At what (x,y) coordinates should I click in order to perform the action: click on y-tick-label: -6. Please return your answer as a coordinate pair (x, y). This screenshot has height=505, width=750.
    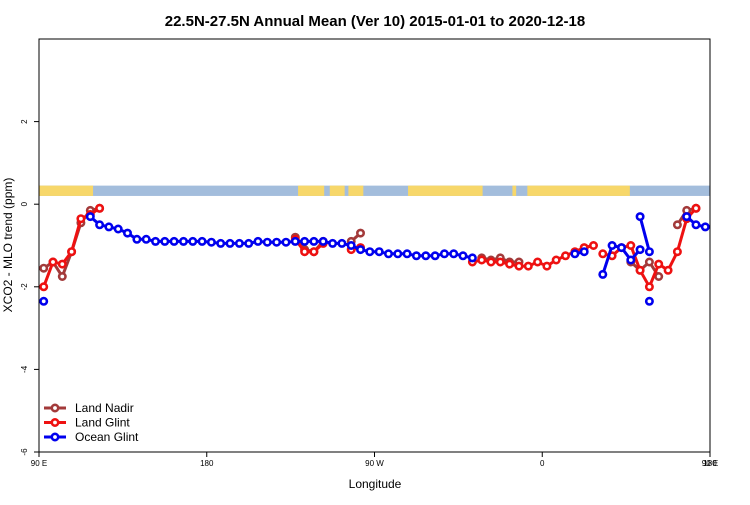
    Looking at the image, I should click on (24, 452).